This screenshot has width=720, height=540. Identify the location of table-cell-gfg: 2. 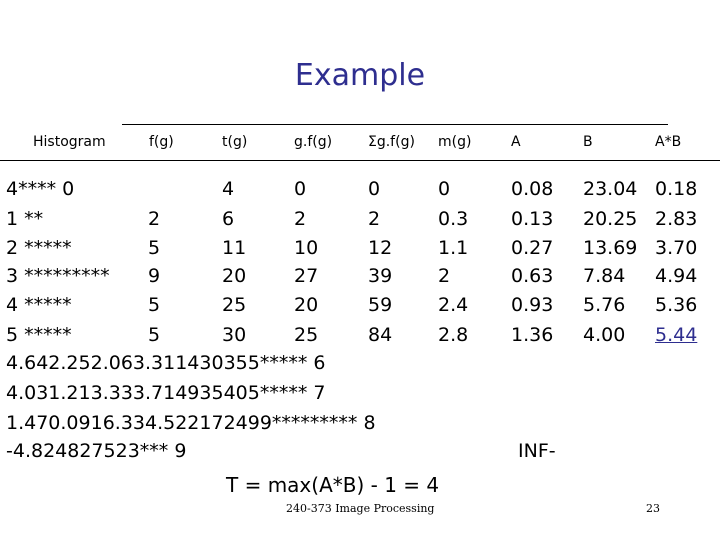
(300, 219).